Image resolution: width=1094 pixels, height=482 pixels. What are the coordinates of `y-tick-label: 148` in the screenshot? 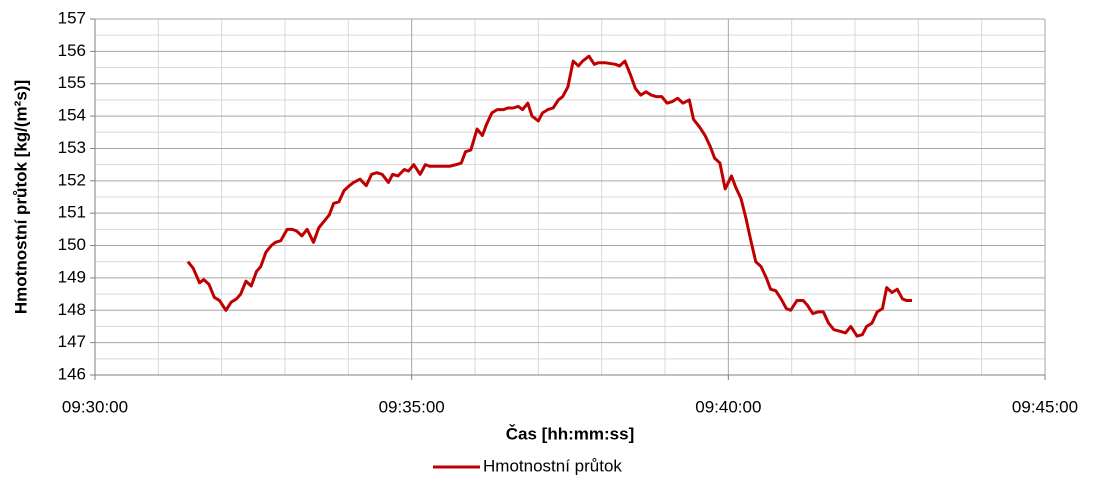 It's located at (72, 309).